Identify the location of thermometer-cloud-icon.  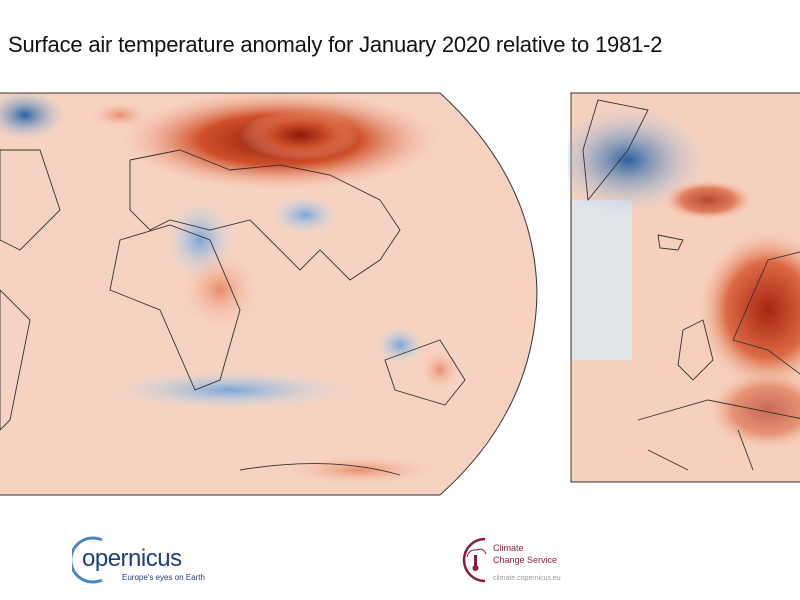
(474, 560).